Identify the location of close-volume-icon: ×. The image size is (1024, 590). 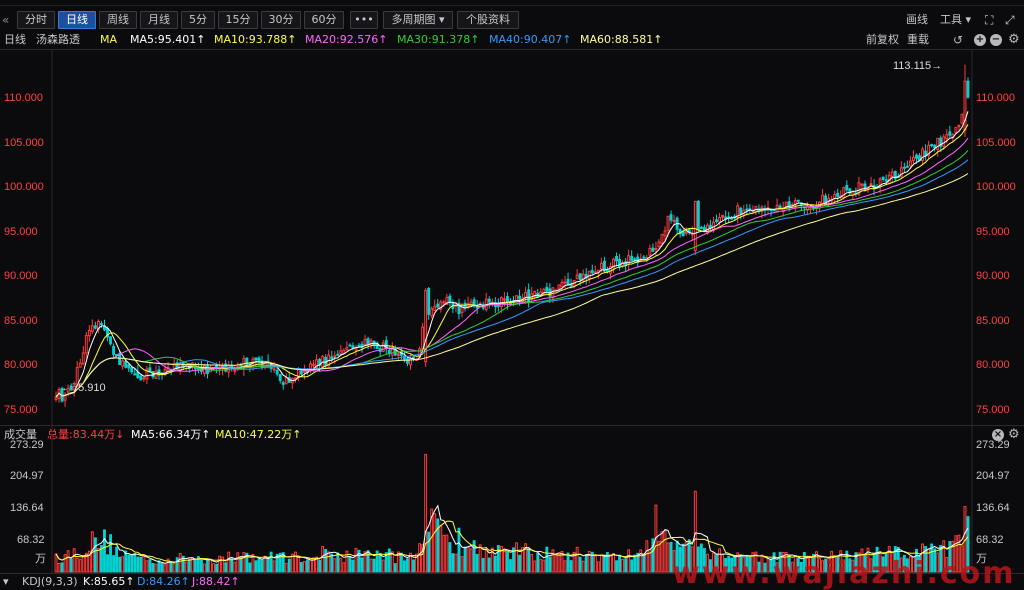
(998, 435).